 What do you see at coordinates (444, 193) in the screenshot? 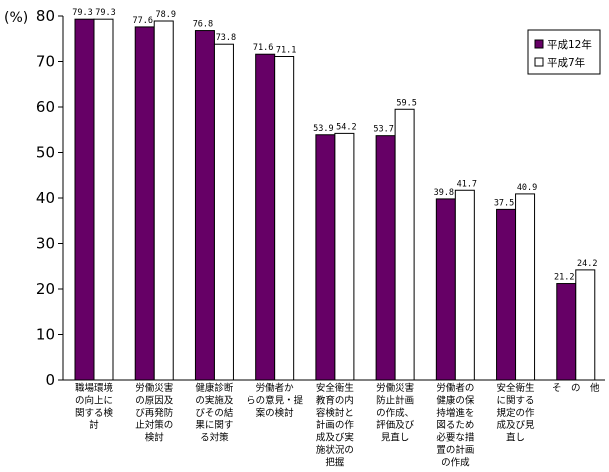
I see `data-label-series-1: 39.8` at bounding box center [444, 193].